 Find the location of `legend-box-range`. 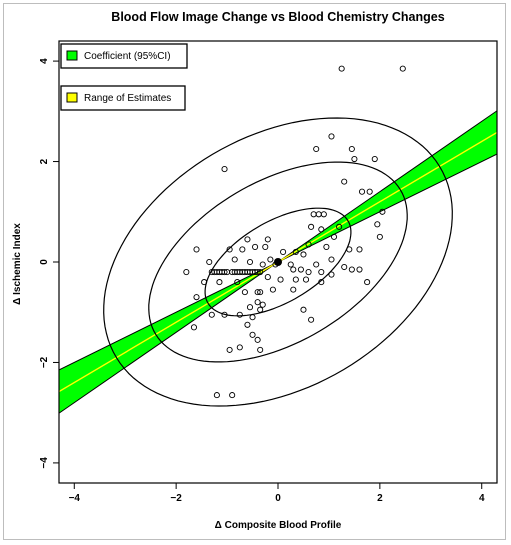

legend-box-range is located at coordinates (123, 98).